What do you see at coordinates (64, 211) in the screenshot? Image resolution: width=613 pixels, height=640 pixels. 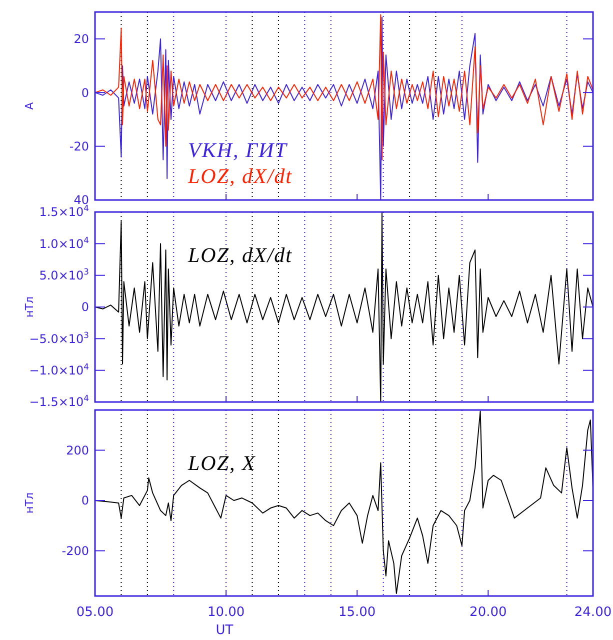 I see `y-tick-label: 1.5×10$^{4}$` at bounding box center [64, 211].